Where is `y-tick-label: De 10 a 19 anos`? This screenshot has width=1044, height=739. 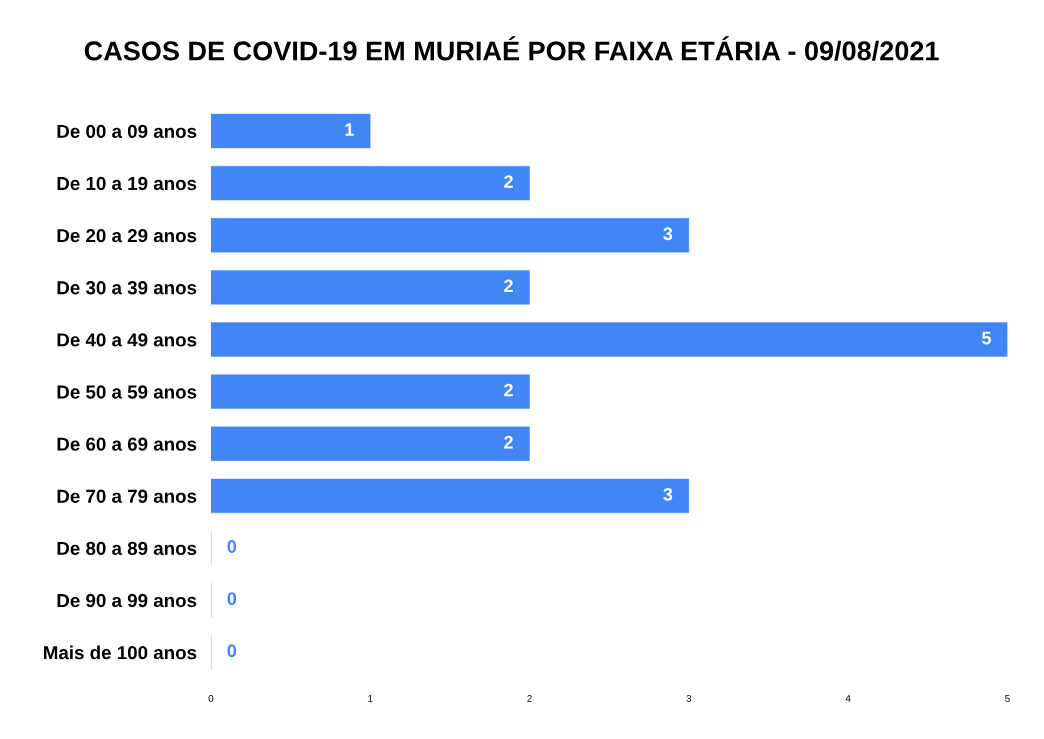
y-tick-label: De 10 a 19 anos is located at coordinates (127, 183).